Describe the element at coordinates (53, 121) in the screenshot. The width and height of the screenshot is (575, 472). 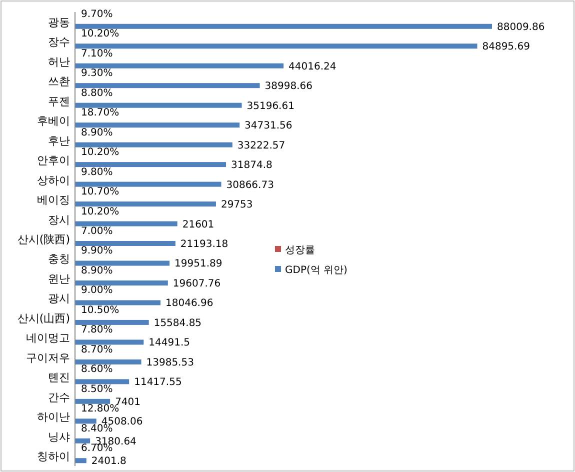
I see `y-tick-label: 후베이` at that location.